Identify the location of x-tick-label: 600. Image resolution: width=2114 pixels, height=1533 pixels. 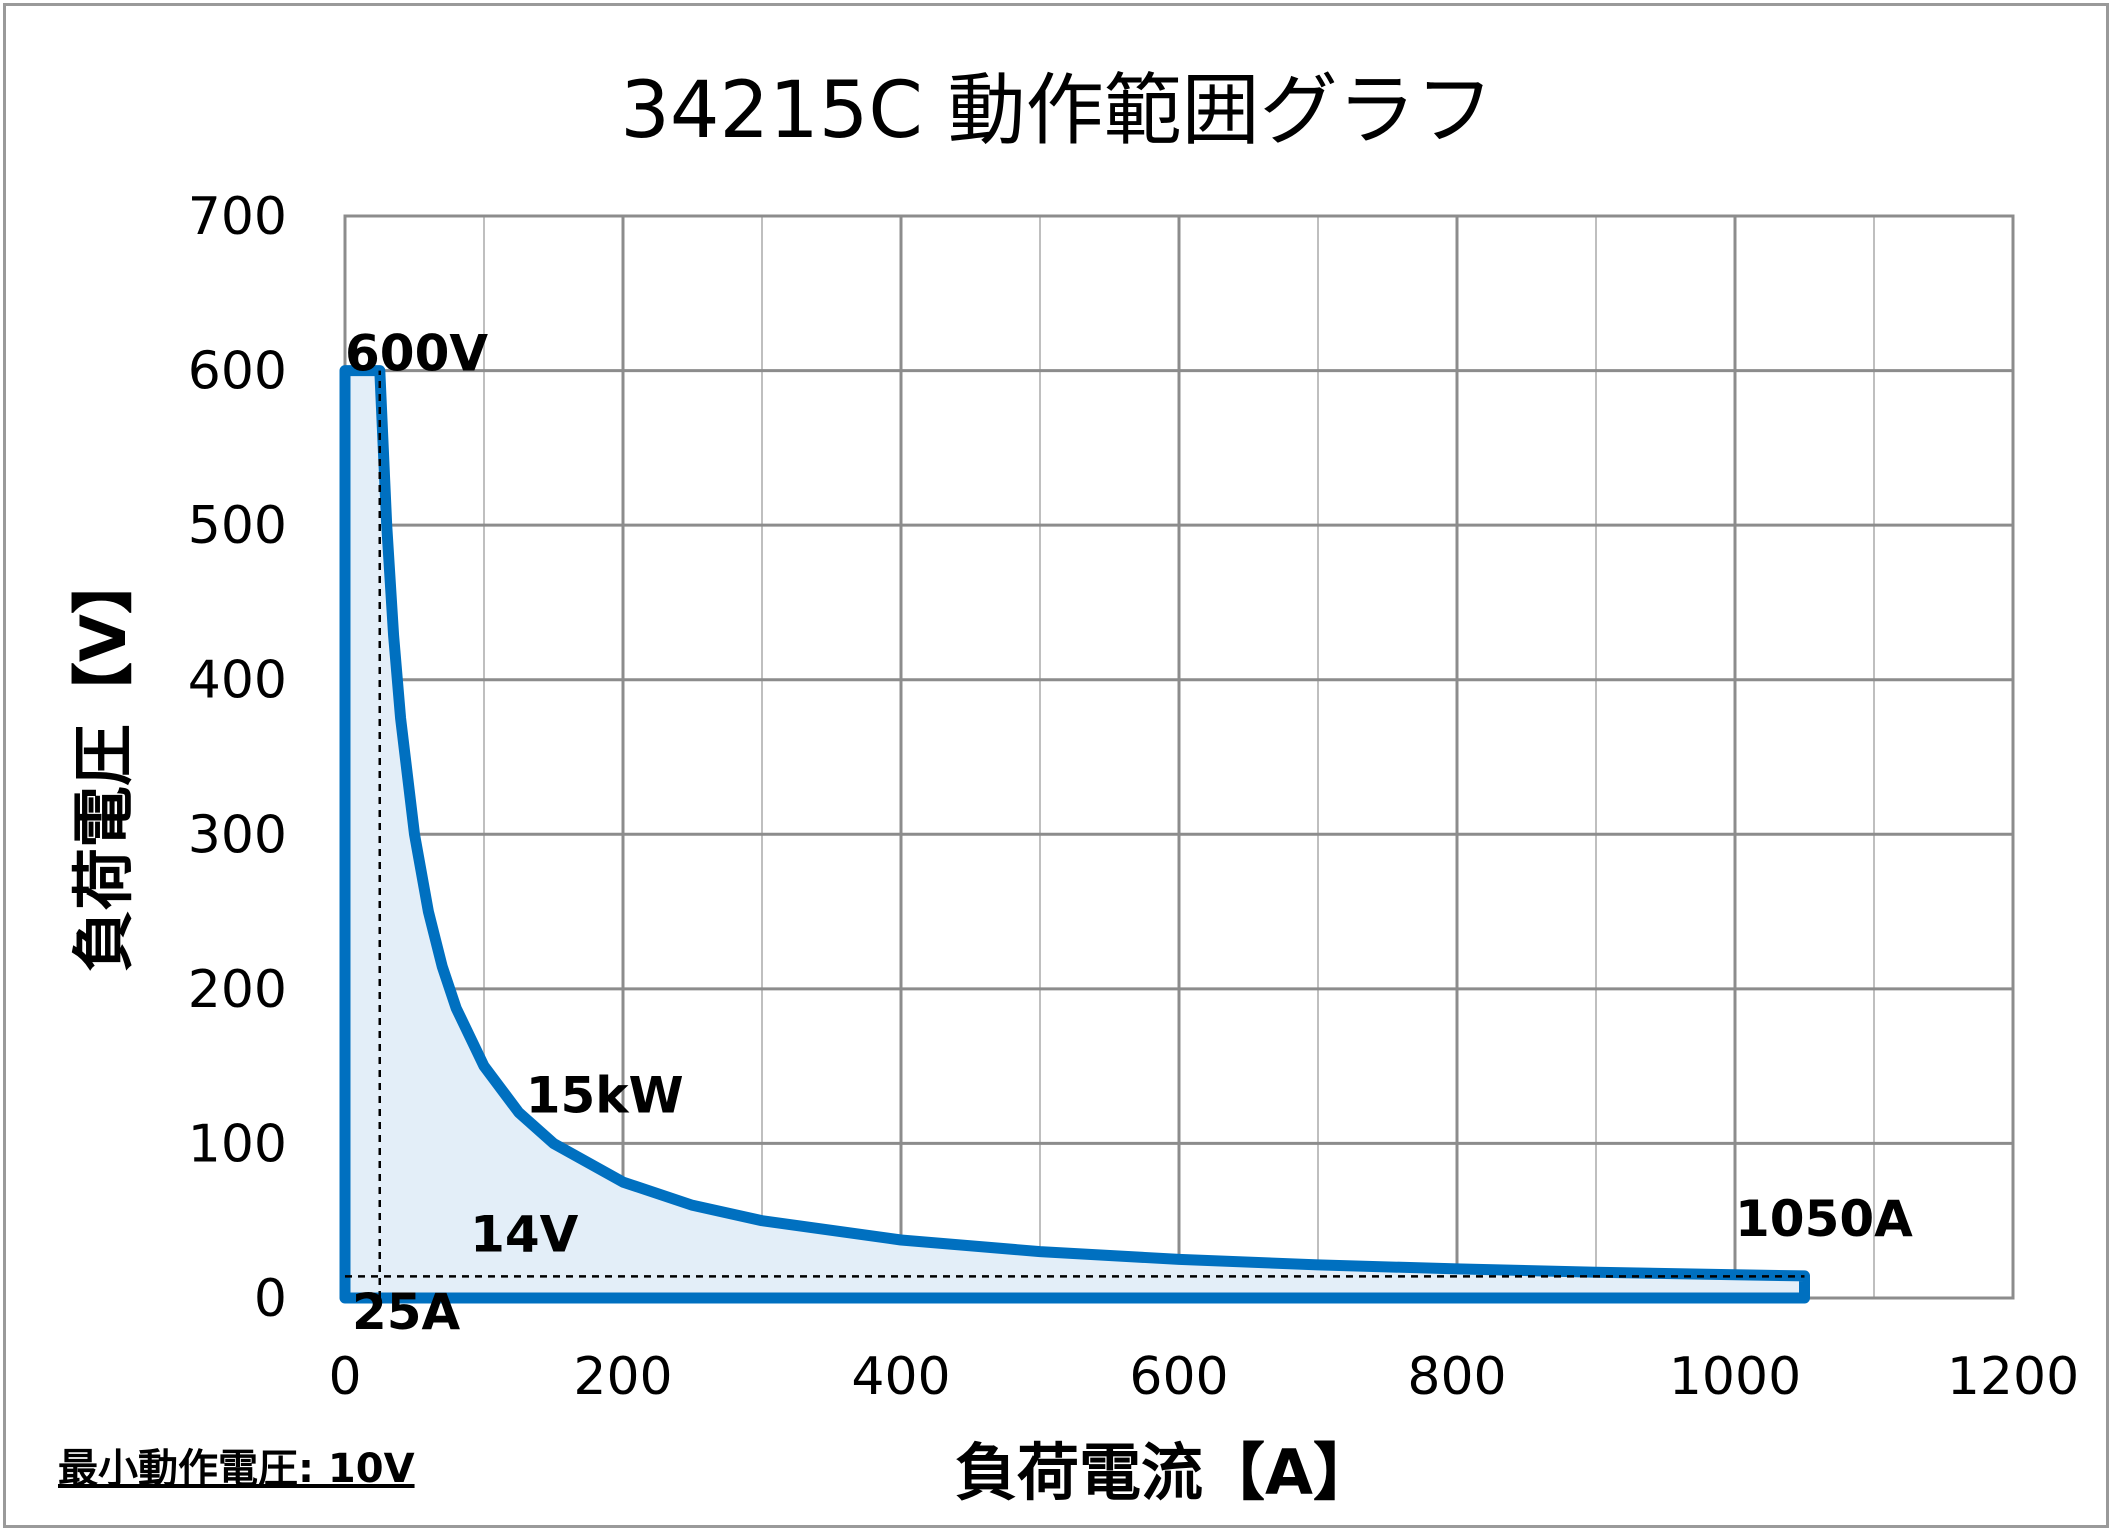
(1178, 1377).